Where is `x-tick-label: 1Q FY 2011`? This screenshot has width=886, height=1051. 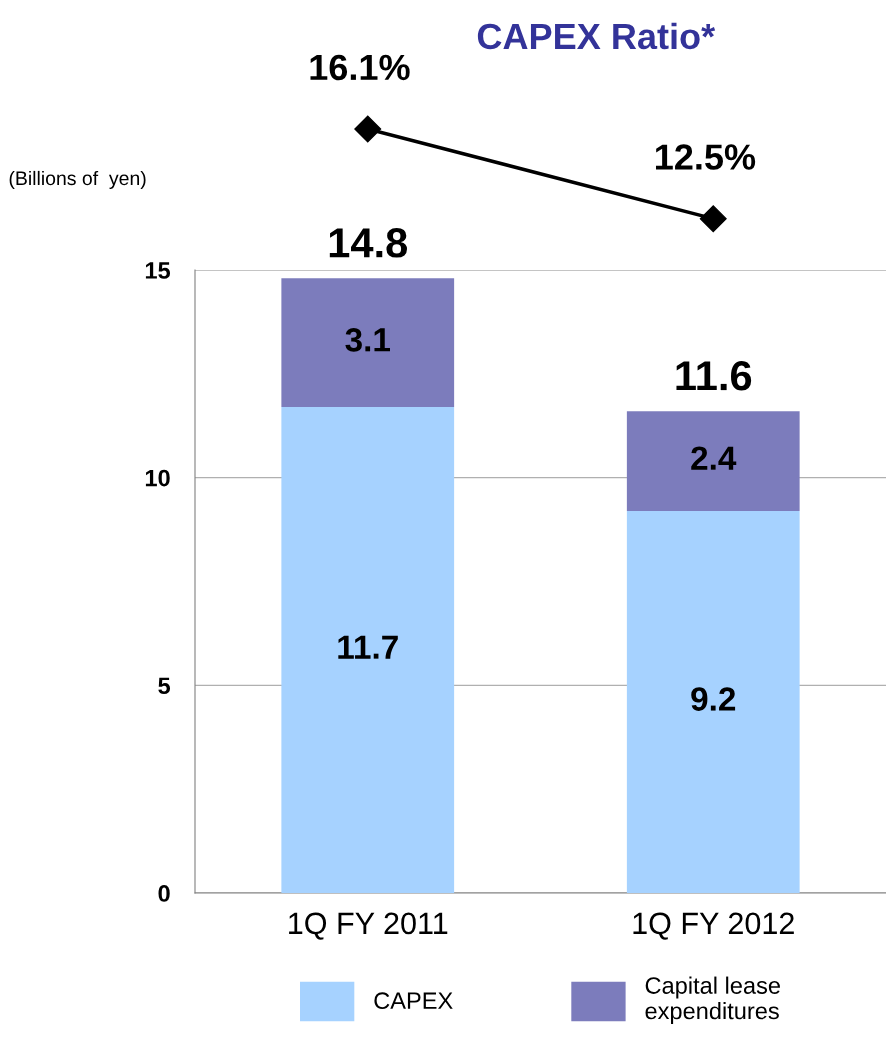
x-tick-label: 1Q FY 2011 is located at coordinates (368, 926).